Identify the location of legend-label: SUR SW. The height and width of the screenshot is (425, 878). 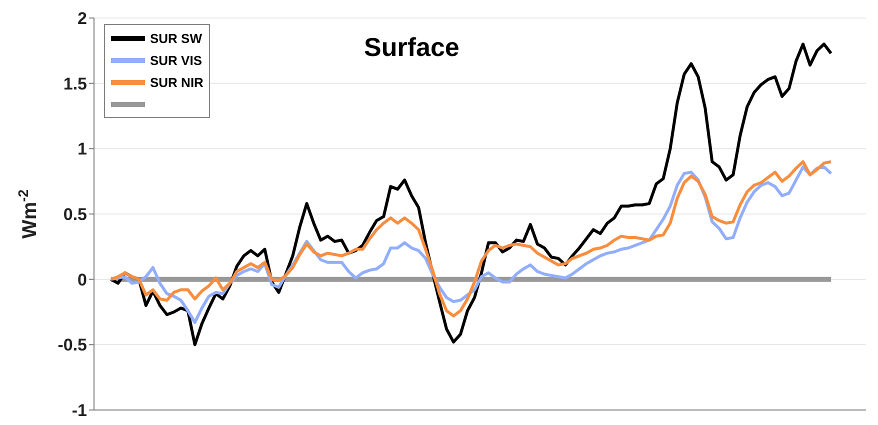
(176, 38).